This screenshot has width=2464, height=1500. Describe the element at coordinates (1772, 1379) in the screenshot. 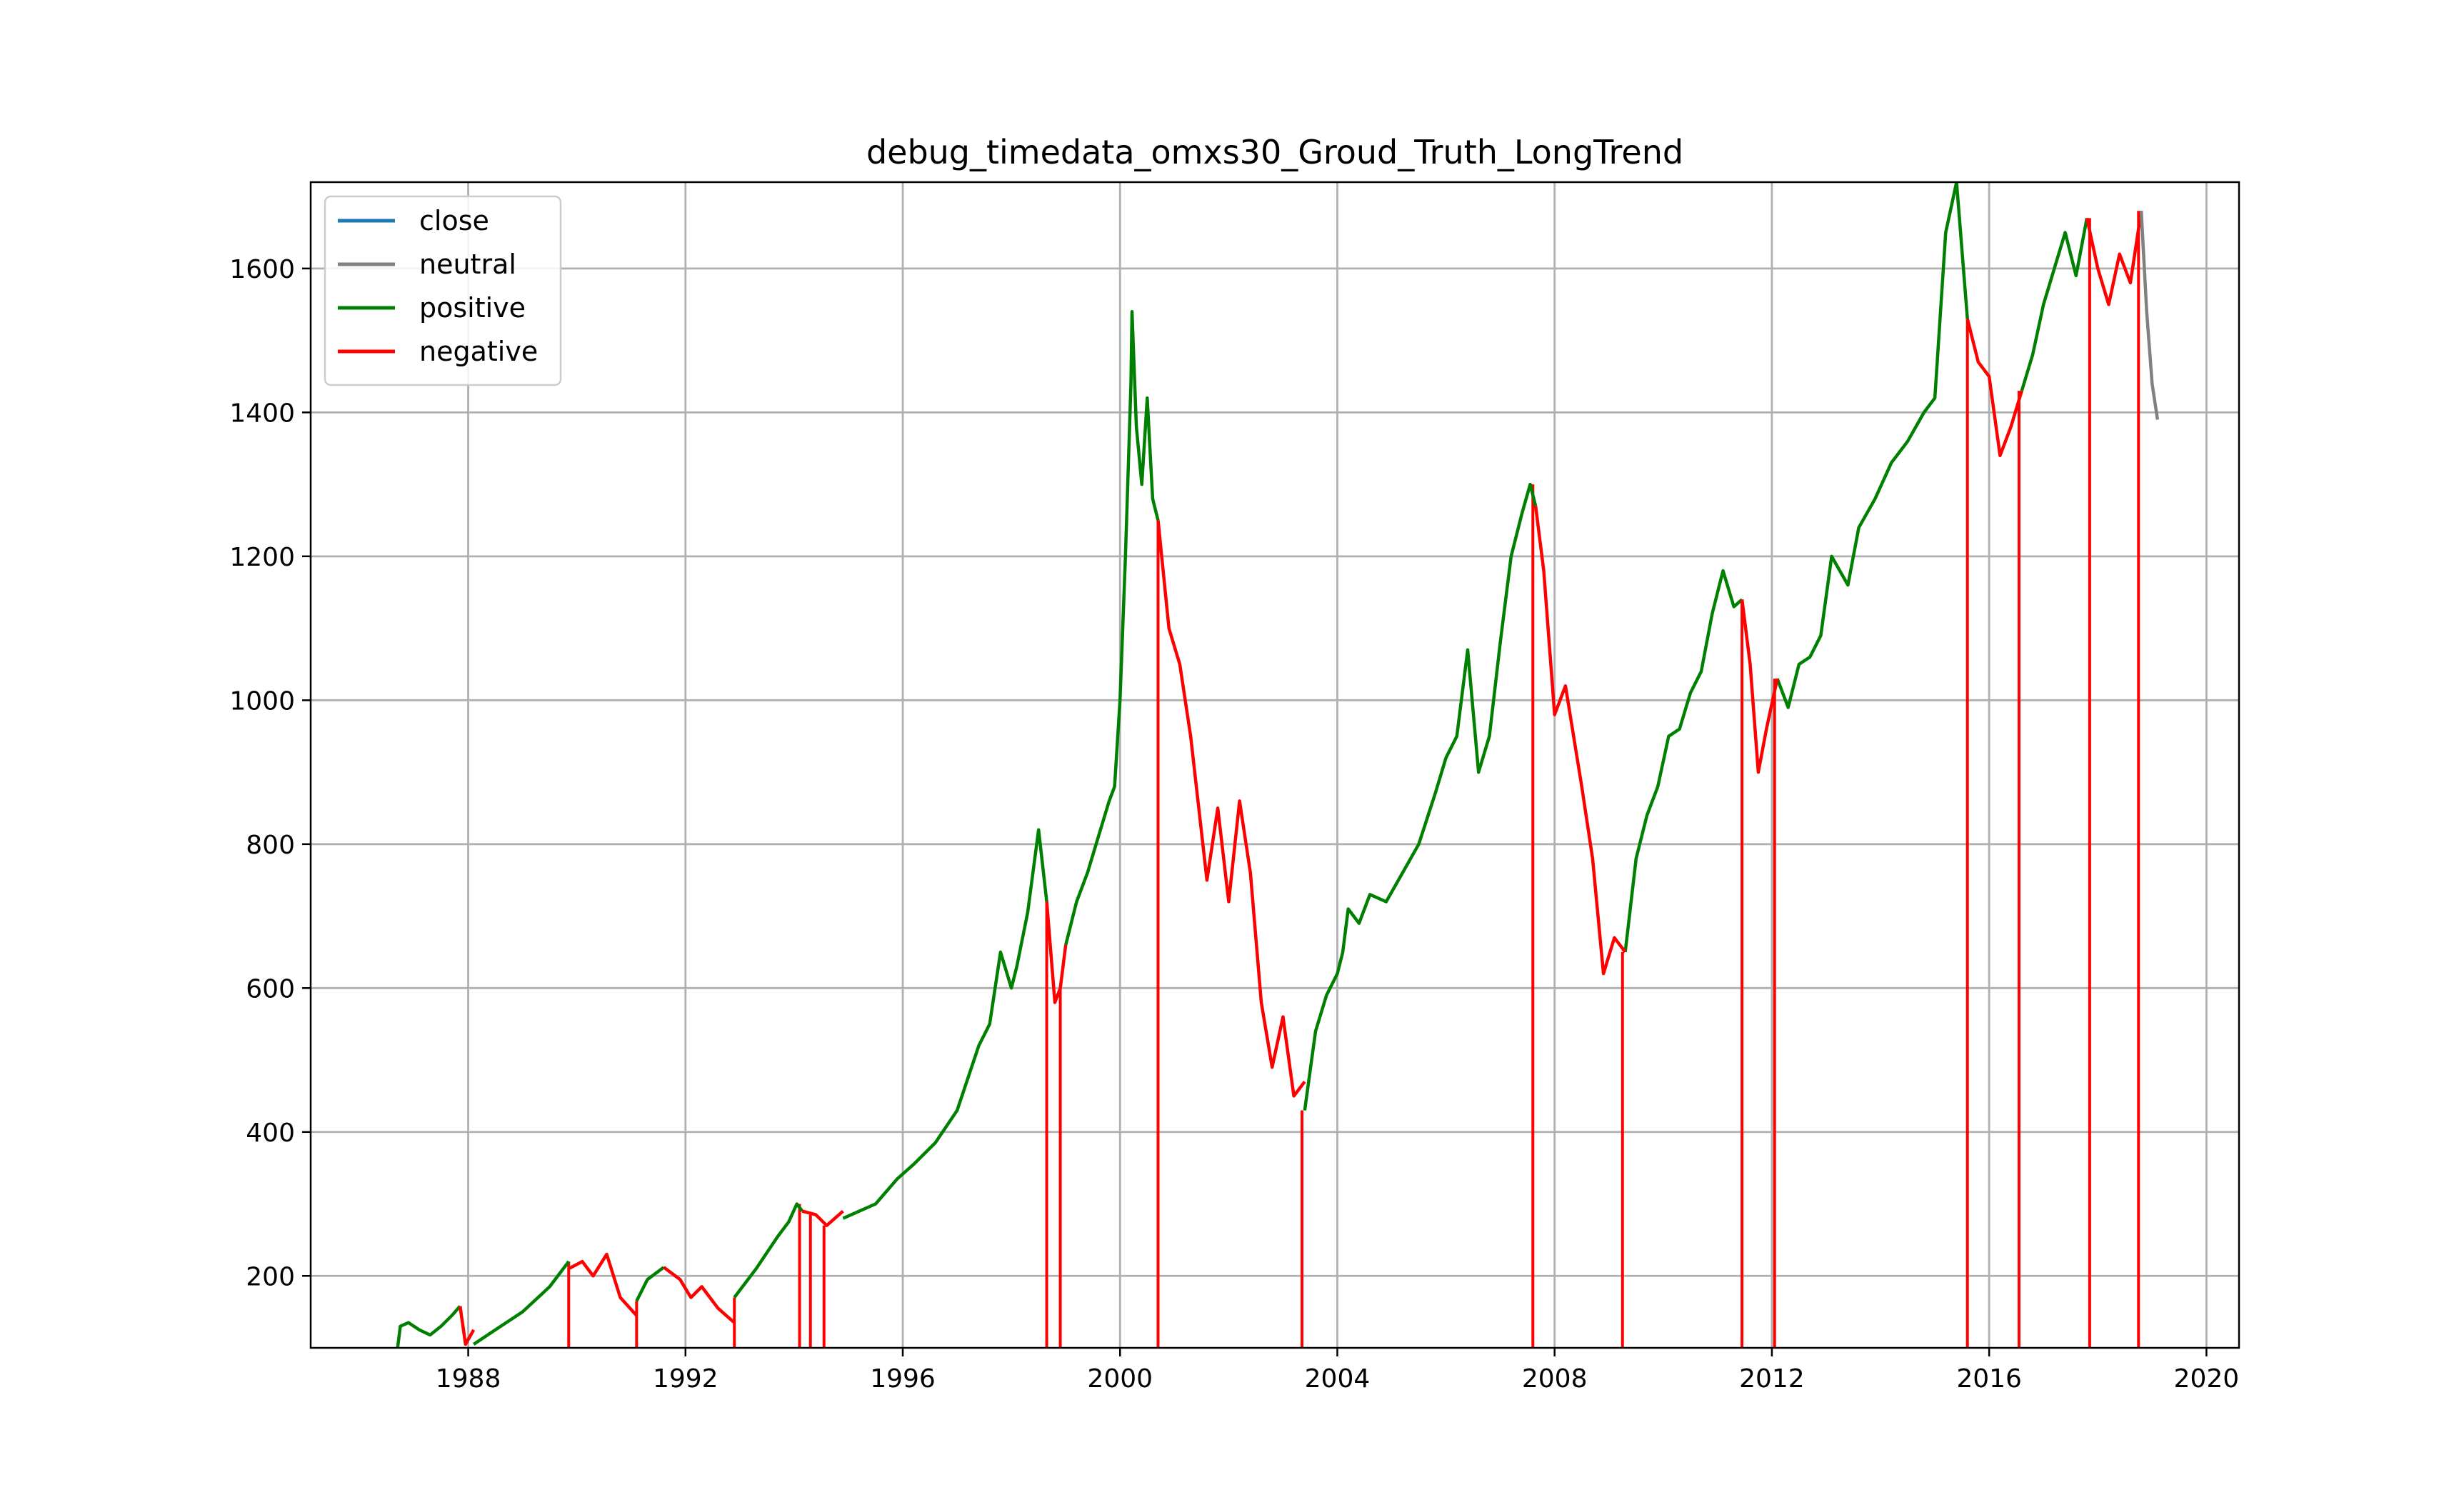

I see `x-tick-label: 2012` at that location.